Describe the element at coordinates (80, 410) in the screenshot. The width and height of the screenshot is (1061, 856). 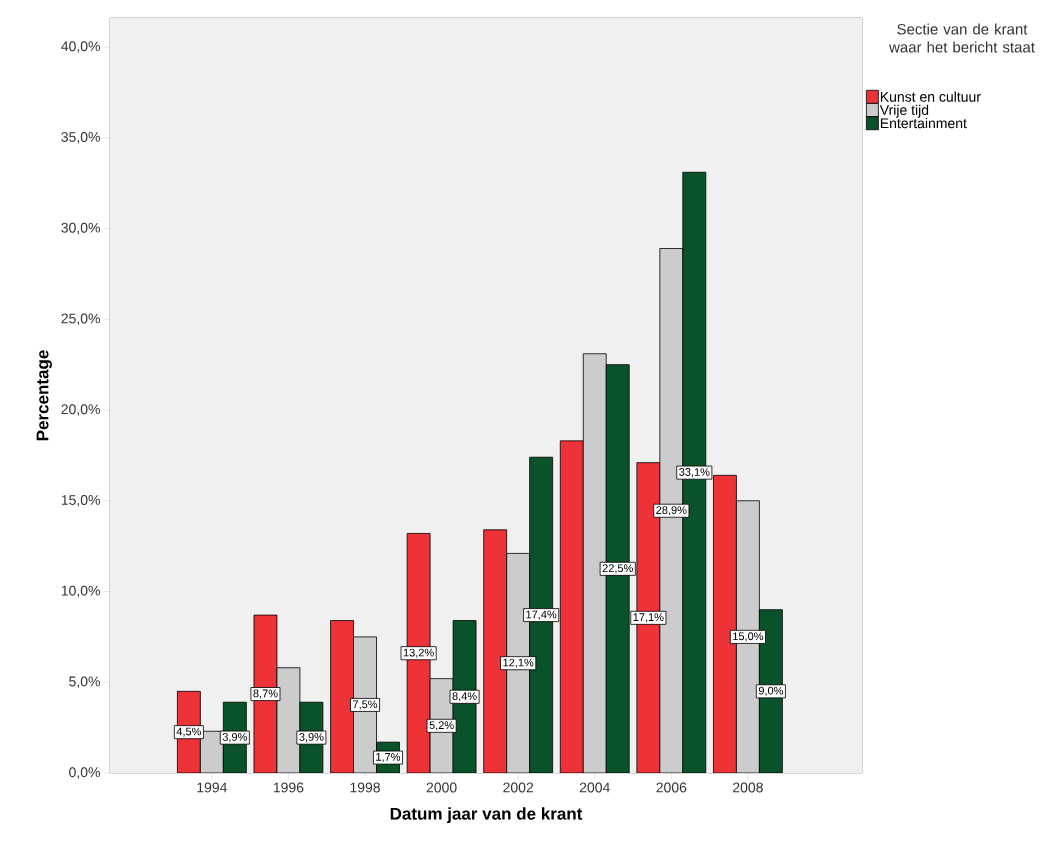
I see `y-tick-label: 20,0%` at that location.